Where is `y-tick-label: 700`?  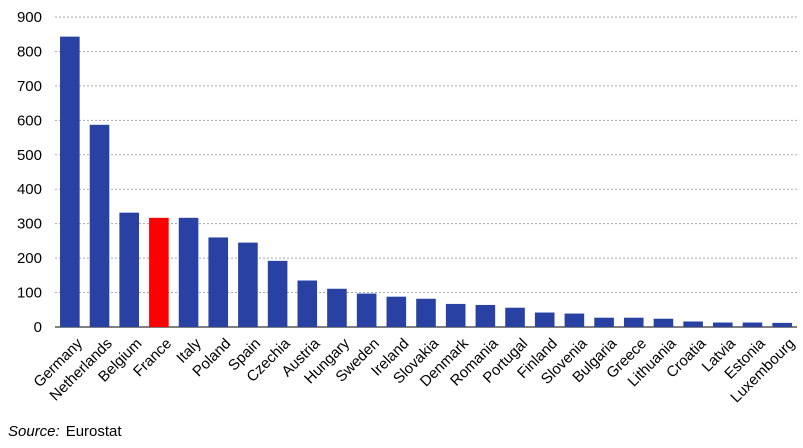 y-tick-label: 700 is located at coordinates (29, 86).